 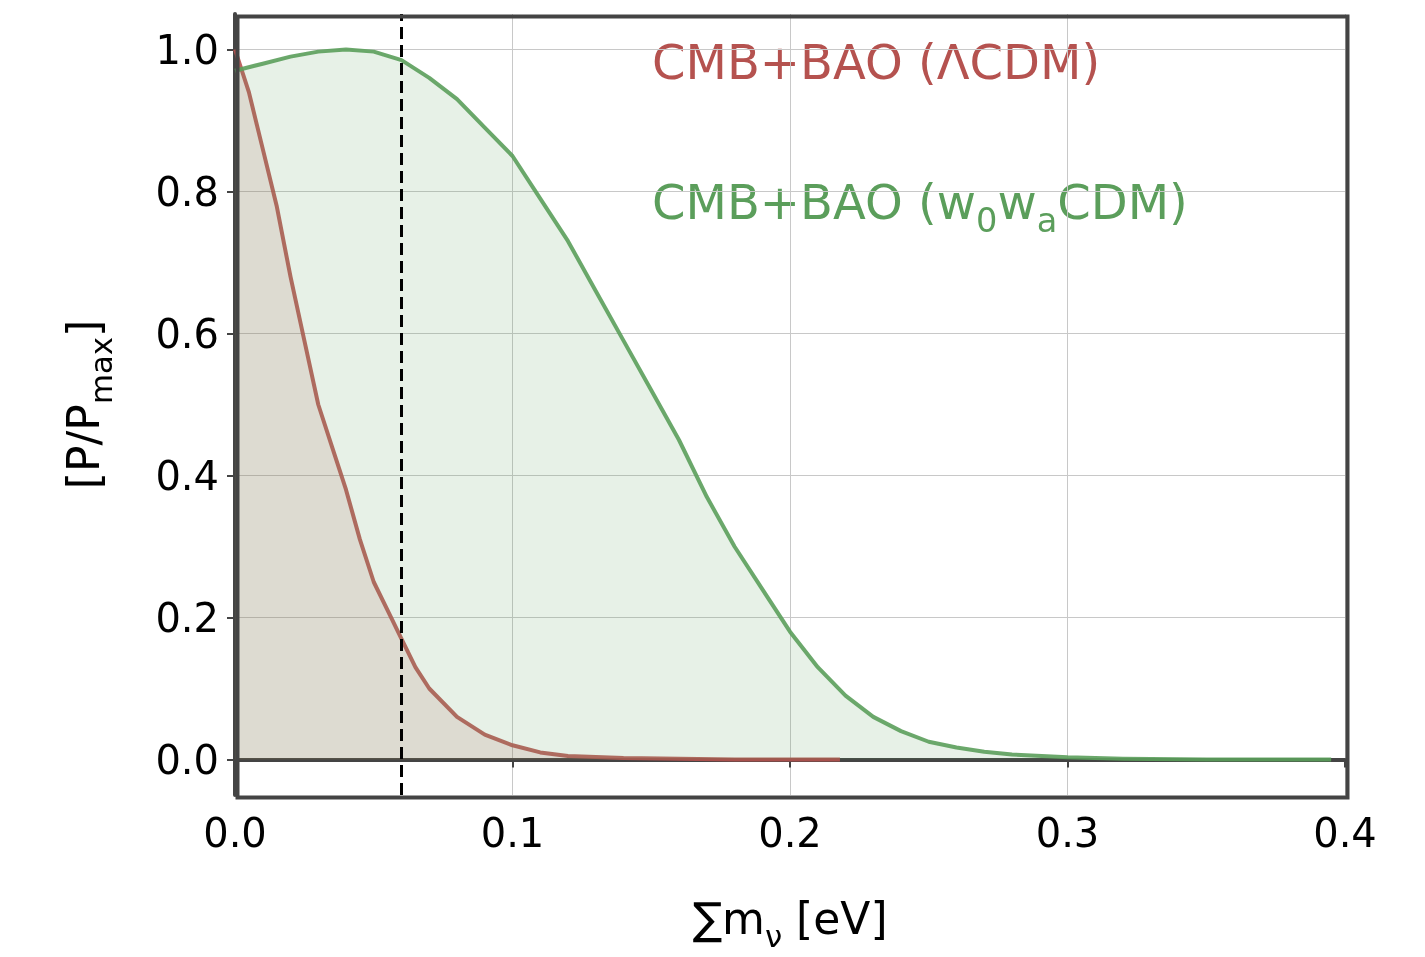 What do you see at coordinates (187, 475) in the screenshot?
I see `y-tick-label: 0.4` at bounding box center [187, 475].